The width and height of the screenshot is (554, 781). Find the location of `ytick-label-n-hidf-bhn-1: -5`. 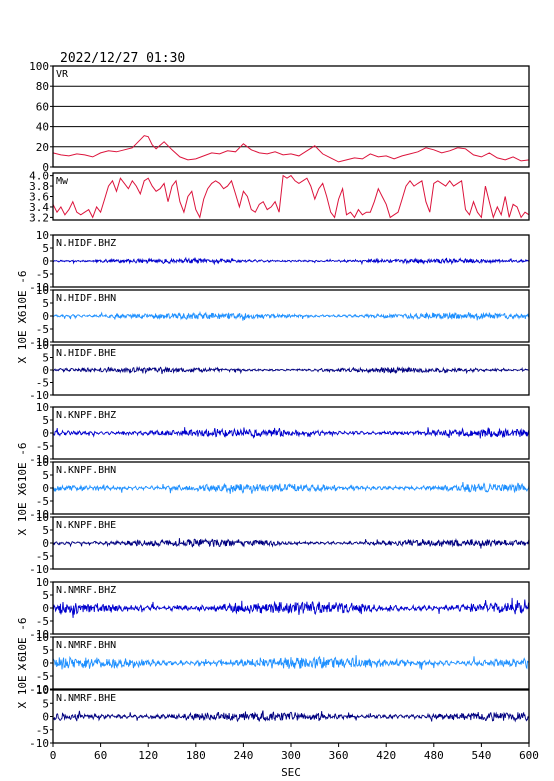

ytick-label-n-hidf-bhn-1: -5 is located at coordinates (42, 329).